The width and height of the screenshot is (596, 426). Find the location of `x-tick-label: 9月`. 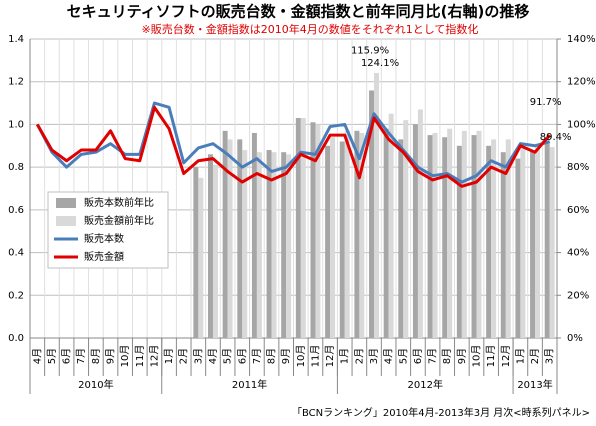

x-tick-label: 9月 is located at coordinates (286, 356).